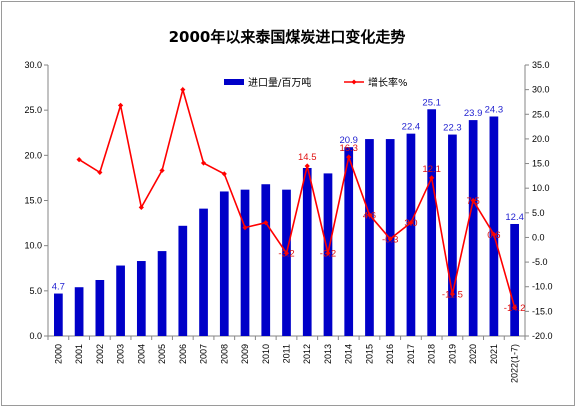 The height and width of the screenshot is (408, 577). I want to click on x-tick-label: 2016, so click(390, 354).